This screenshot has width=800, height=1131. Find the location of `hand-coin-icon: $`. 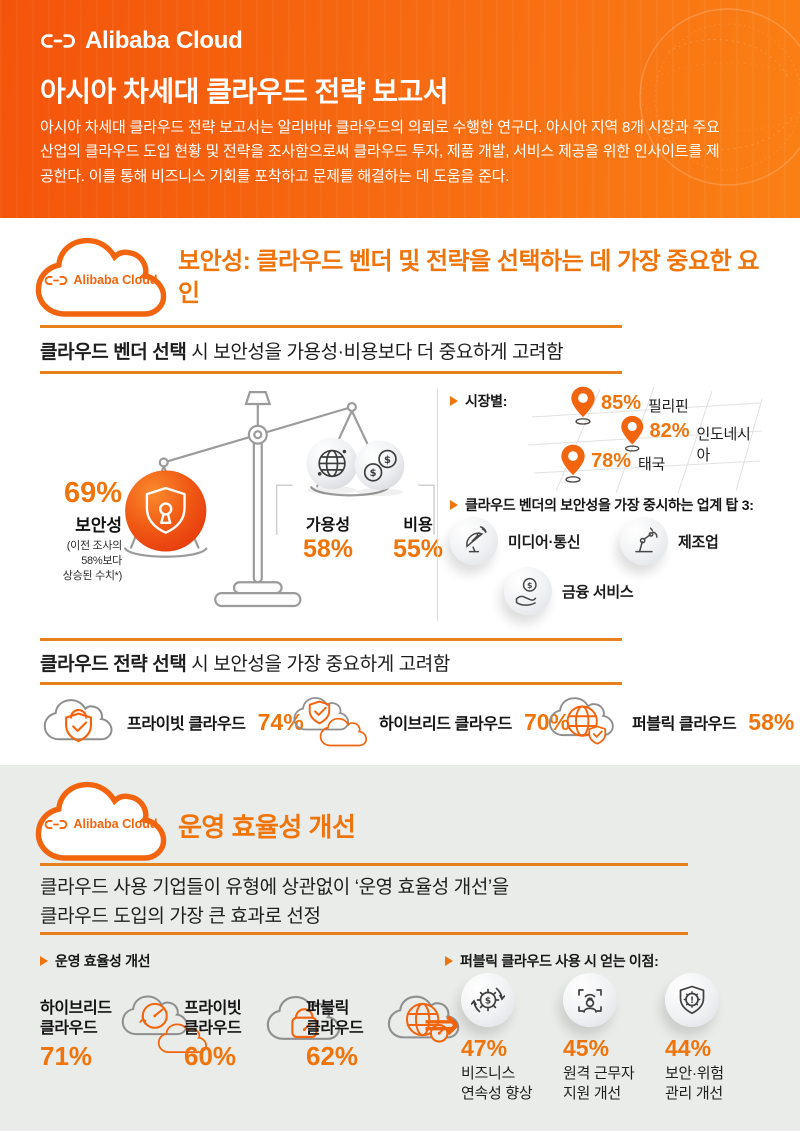

hand-coin-icon: $ is located at coordinates (526, 591).